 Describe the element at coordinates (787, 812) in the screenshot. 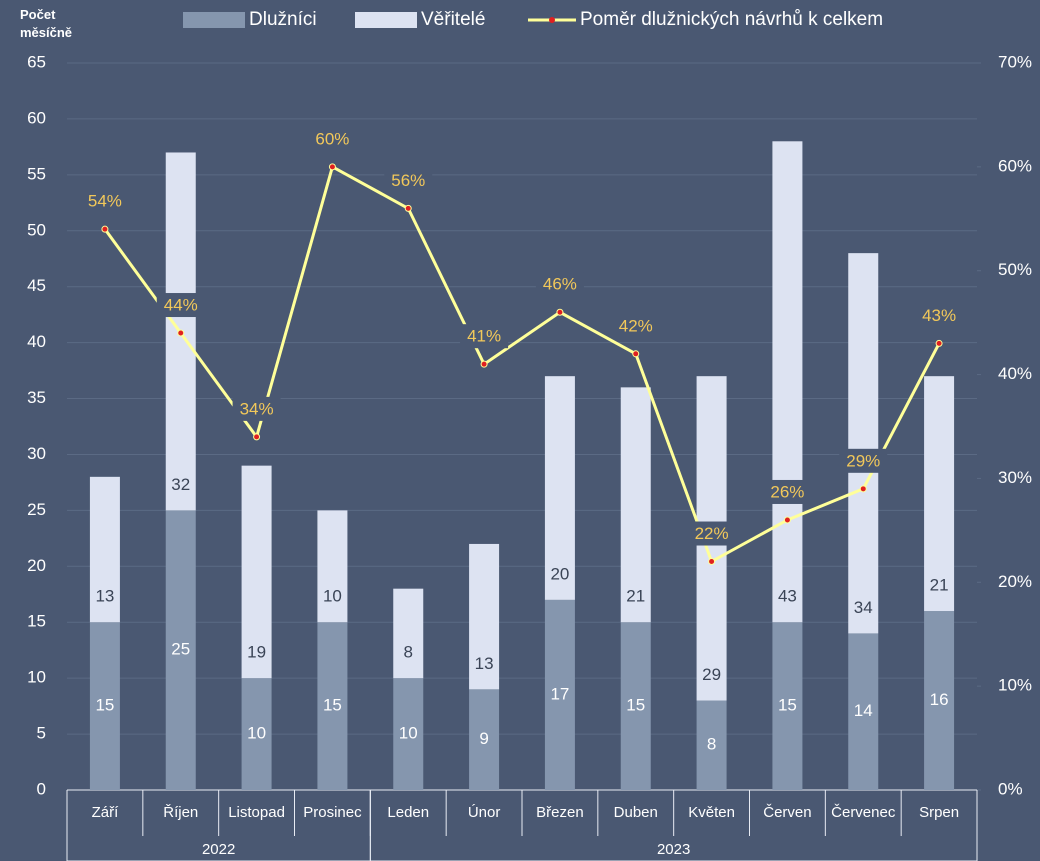

I see `x-tick-label: Červen` at that location.